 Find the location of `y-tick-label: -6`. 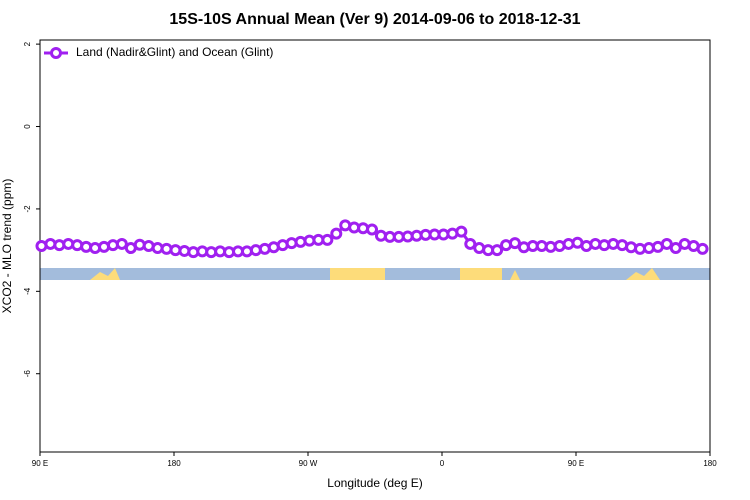

y-tick-label: -6 is located at coordinates (27, 374).